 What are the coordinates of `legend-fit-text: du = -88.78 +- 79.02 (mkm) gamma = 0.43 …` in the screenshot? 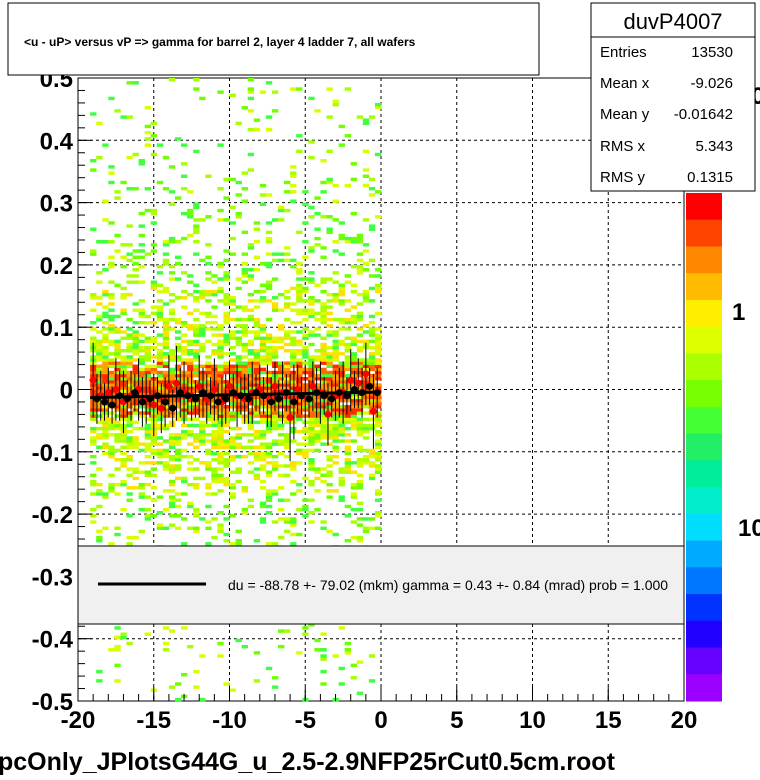 It's located at (448, 585).